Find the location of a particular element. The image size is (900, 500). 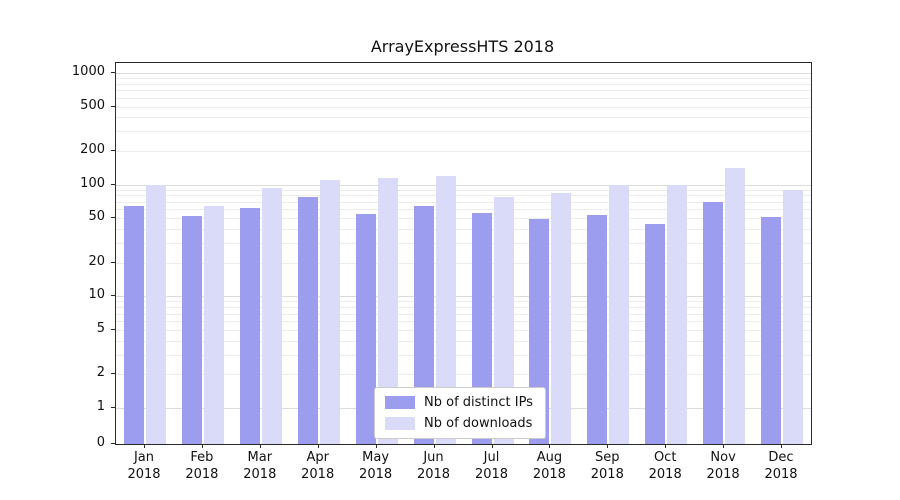

y-axis-tick-label: 100 is located at coordinates (92, 183).